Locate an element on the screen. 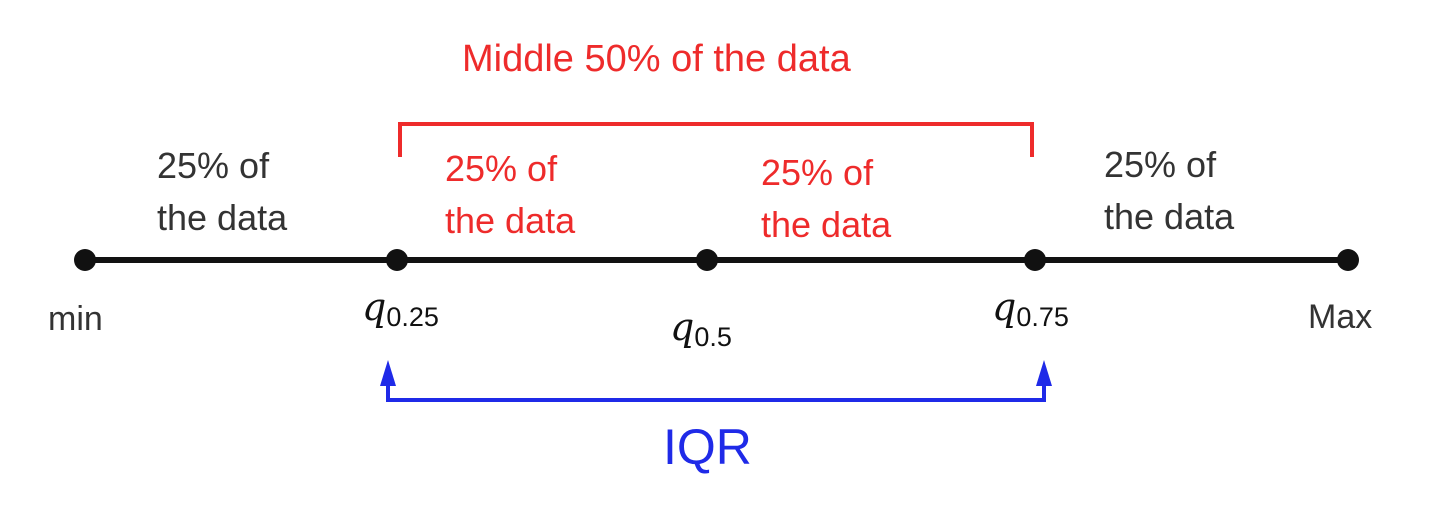 The image size is (1438, 518). iqr-label: IQR is located at coordinates (707, 447).